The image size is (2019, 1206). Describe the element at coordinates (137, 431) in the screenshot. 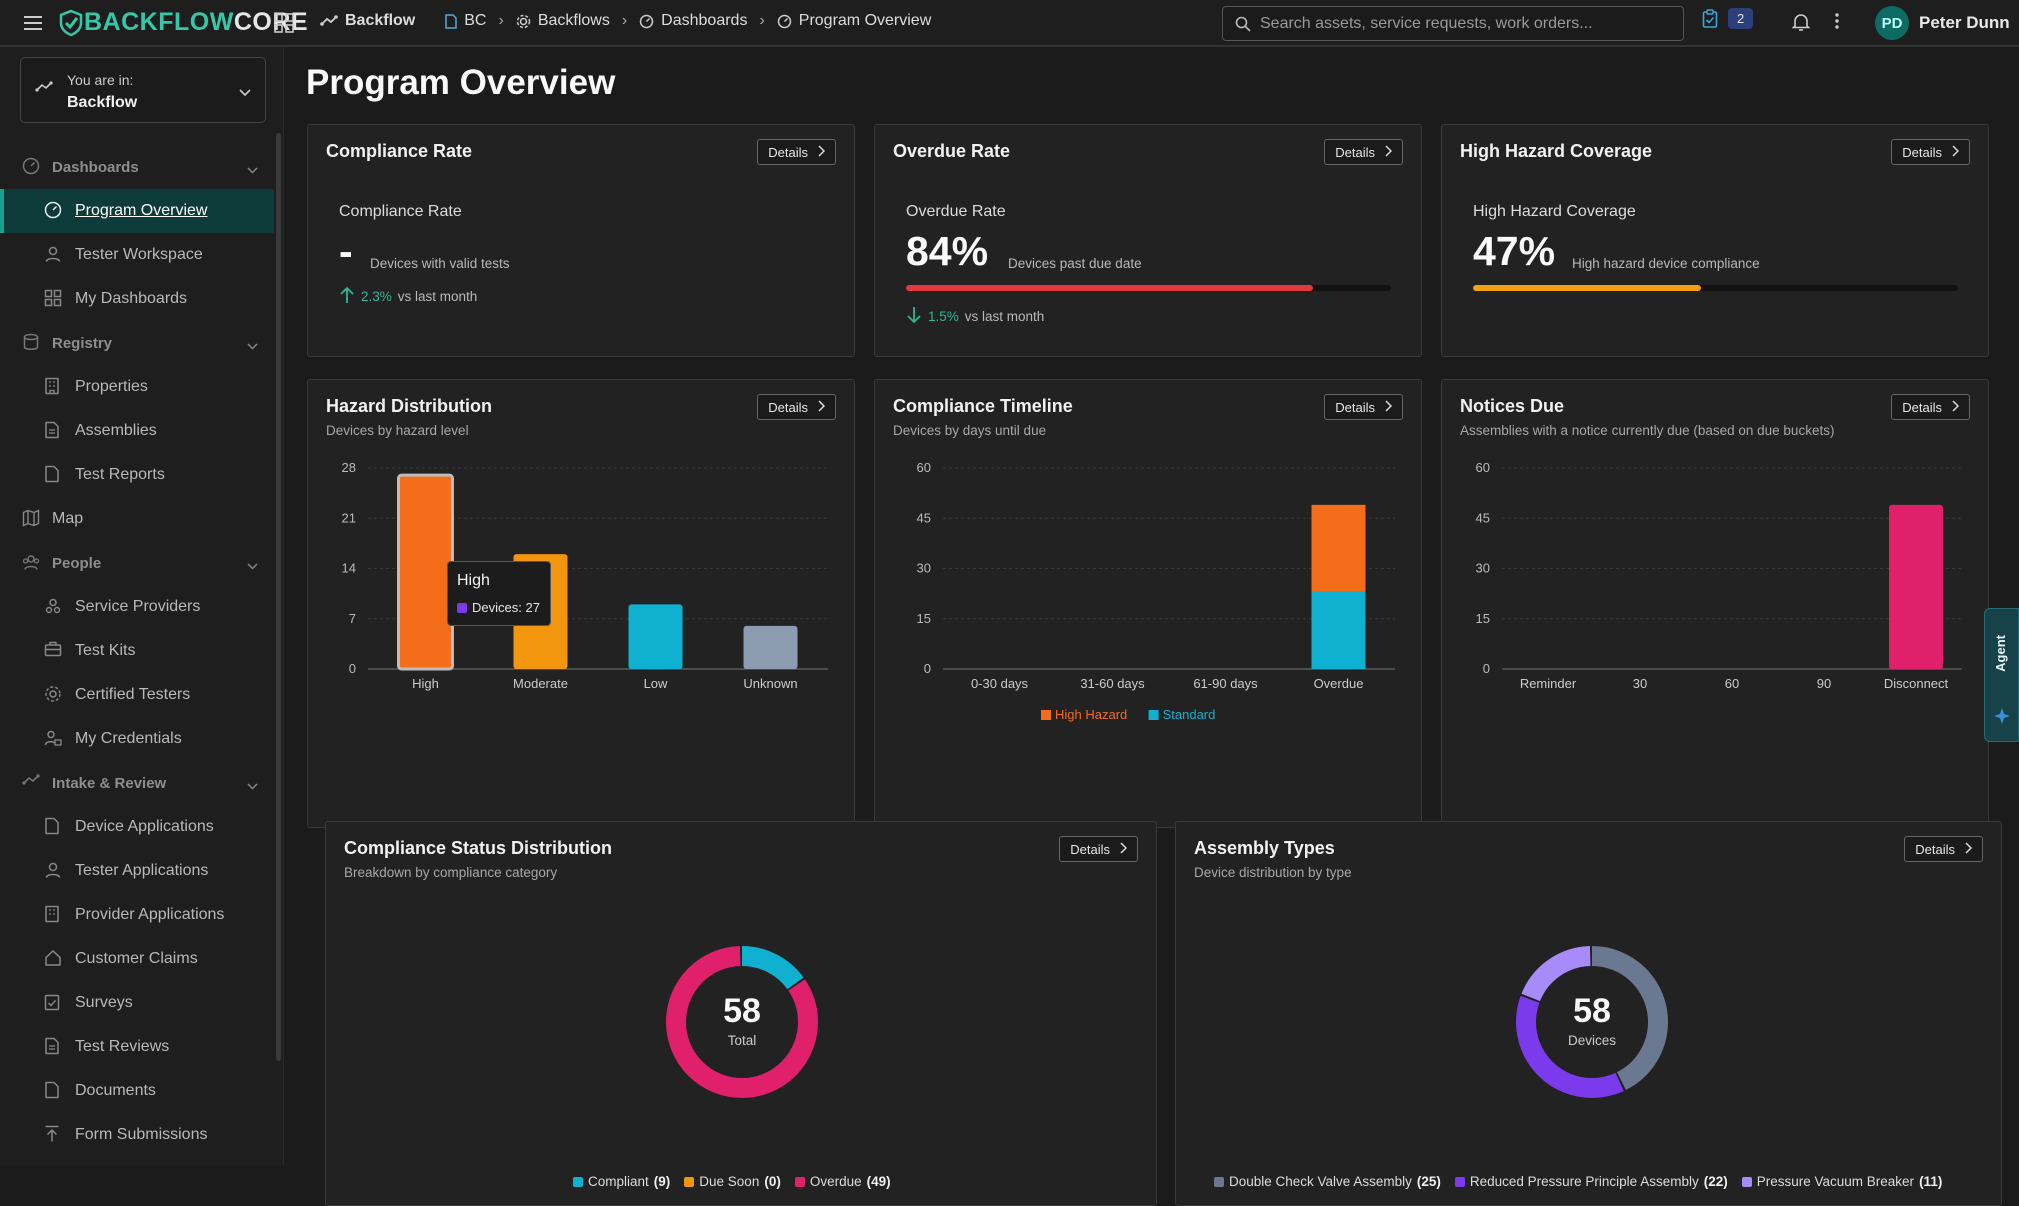

I see `sidebar-item-assemblies: Assemblies` at that location.